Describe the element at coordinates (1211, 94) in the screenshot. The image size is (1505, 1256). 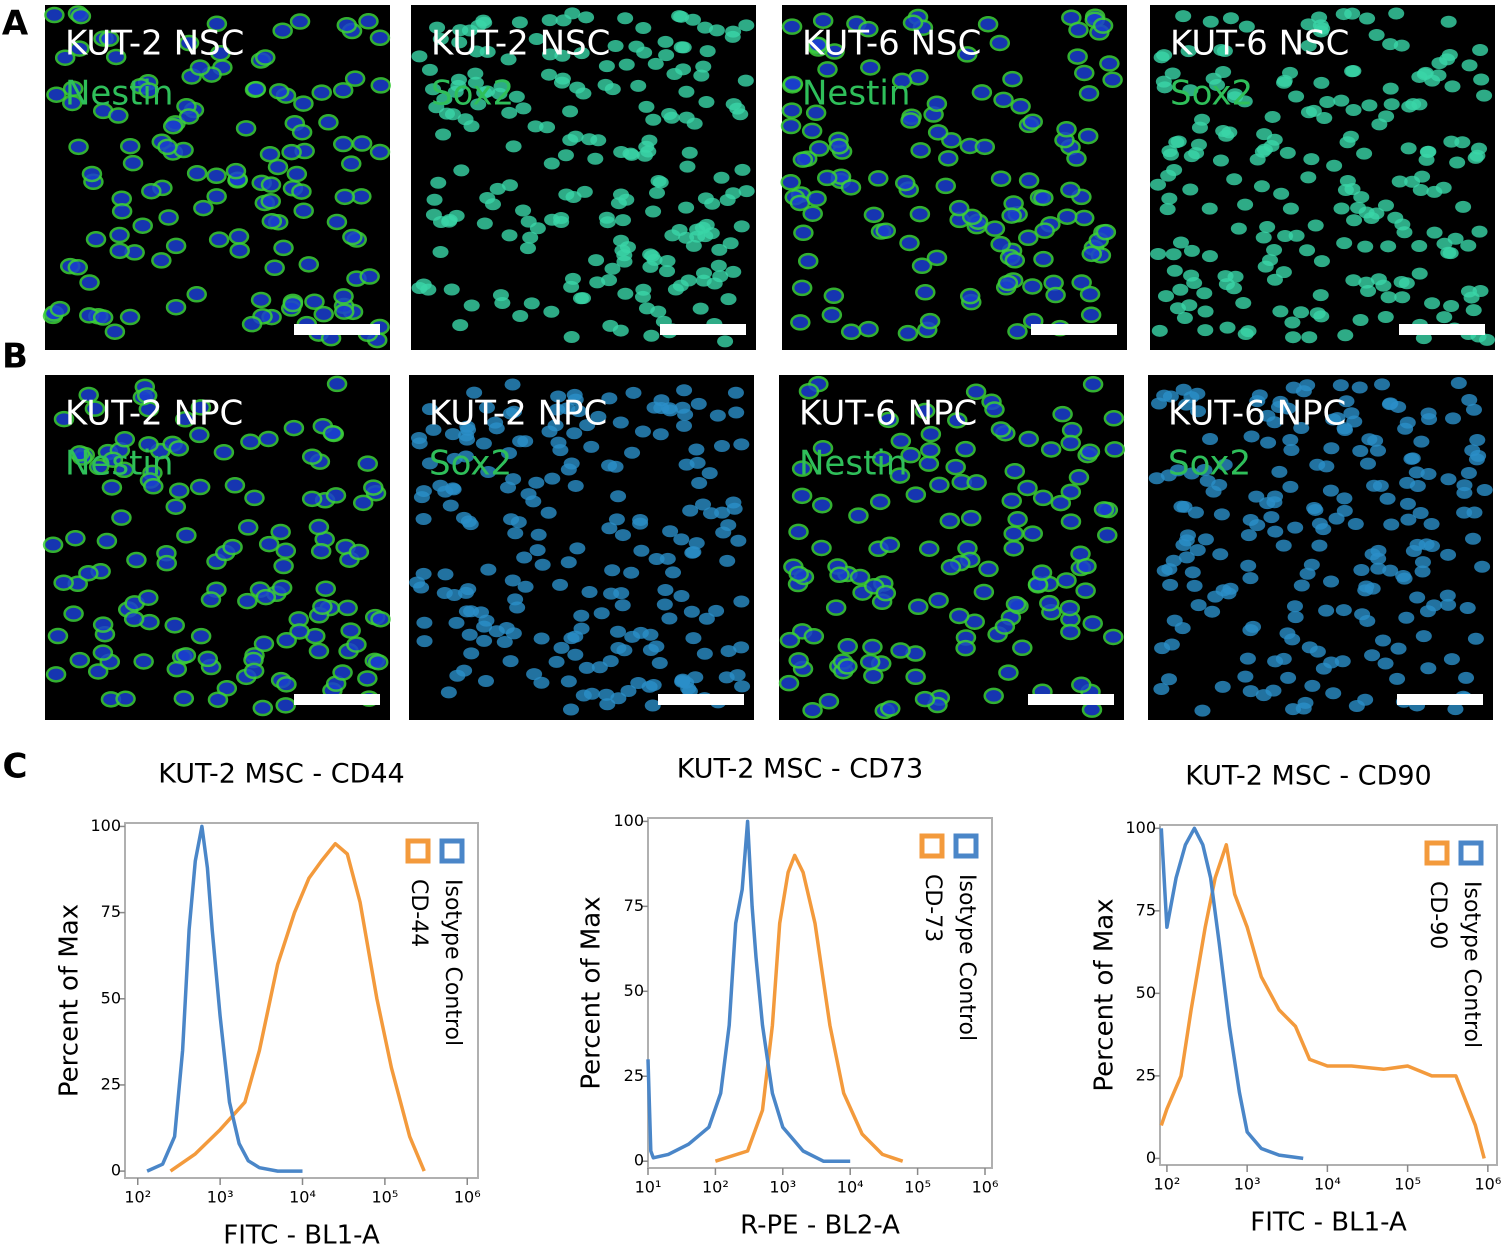
I see `marker-label: Sox2` at that location.